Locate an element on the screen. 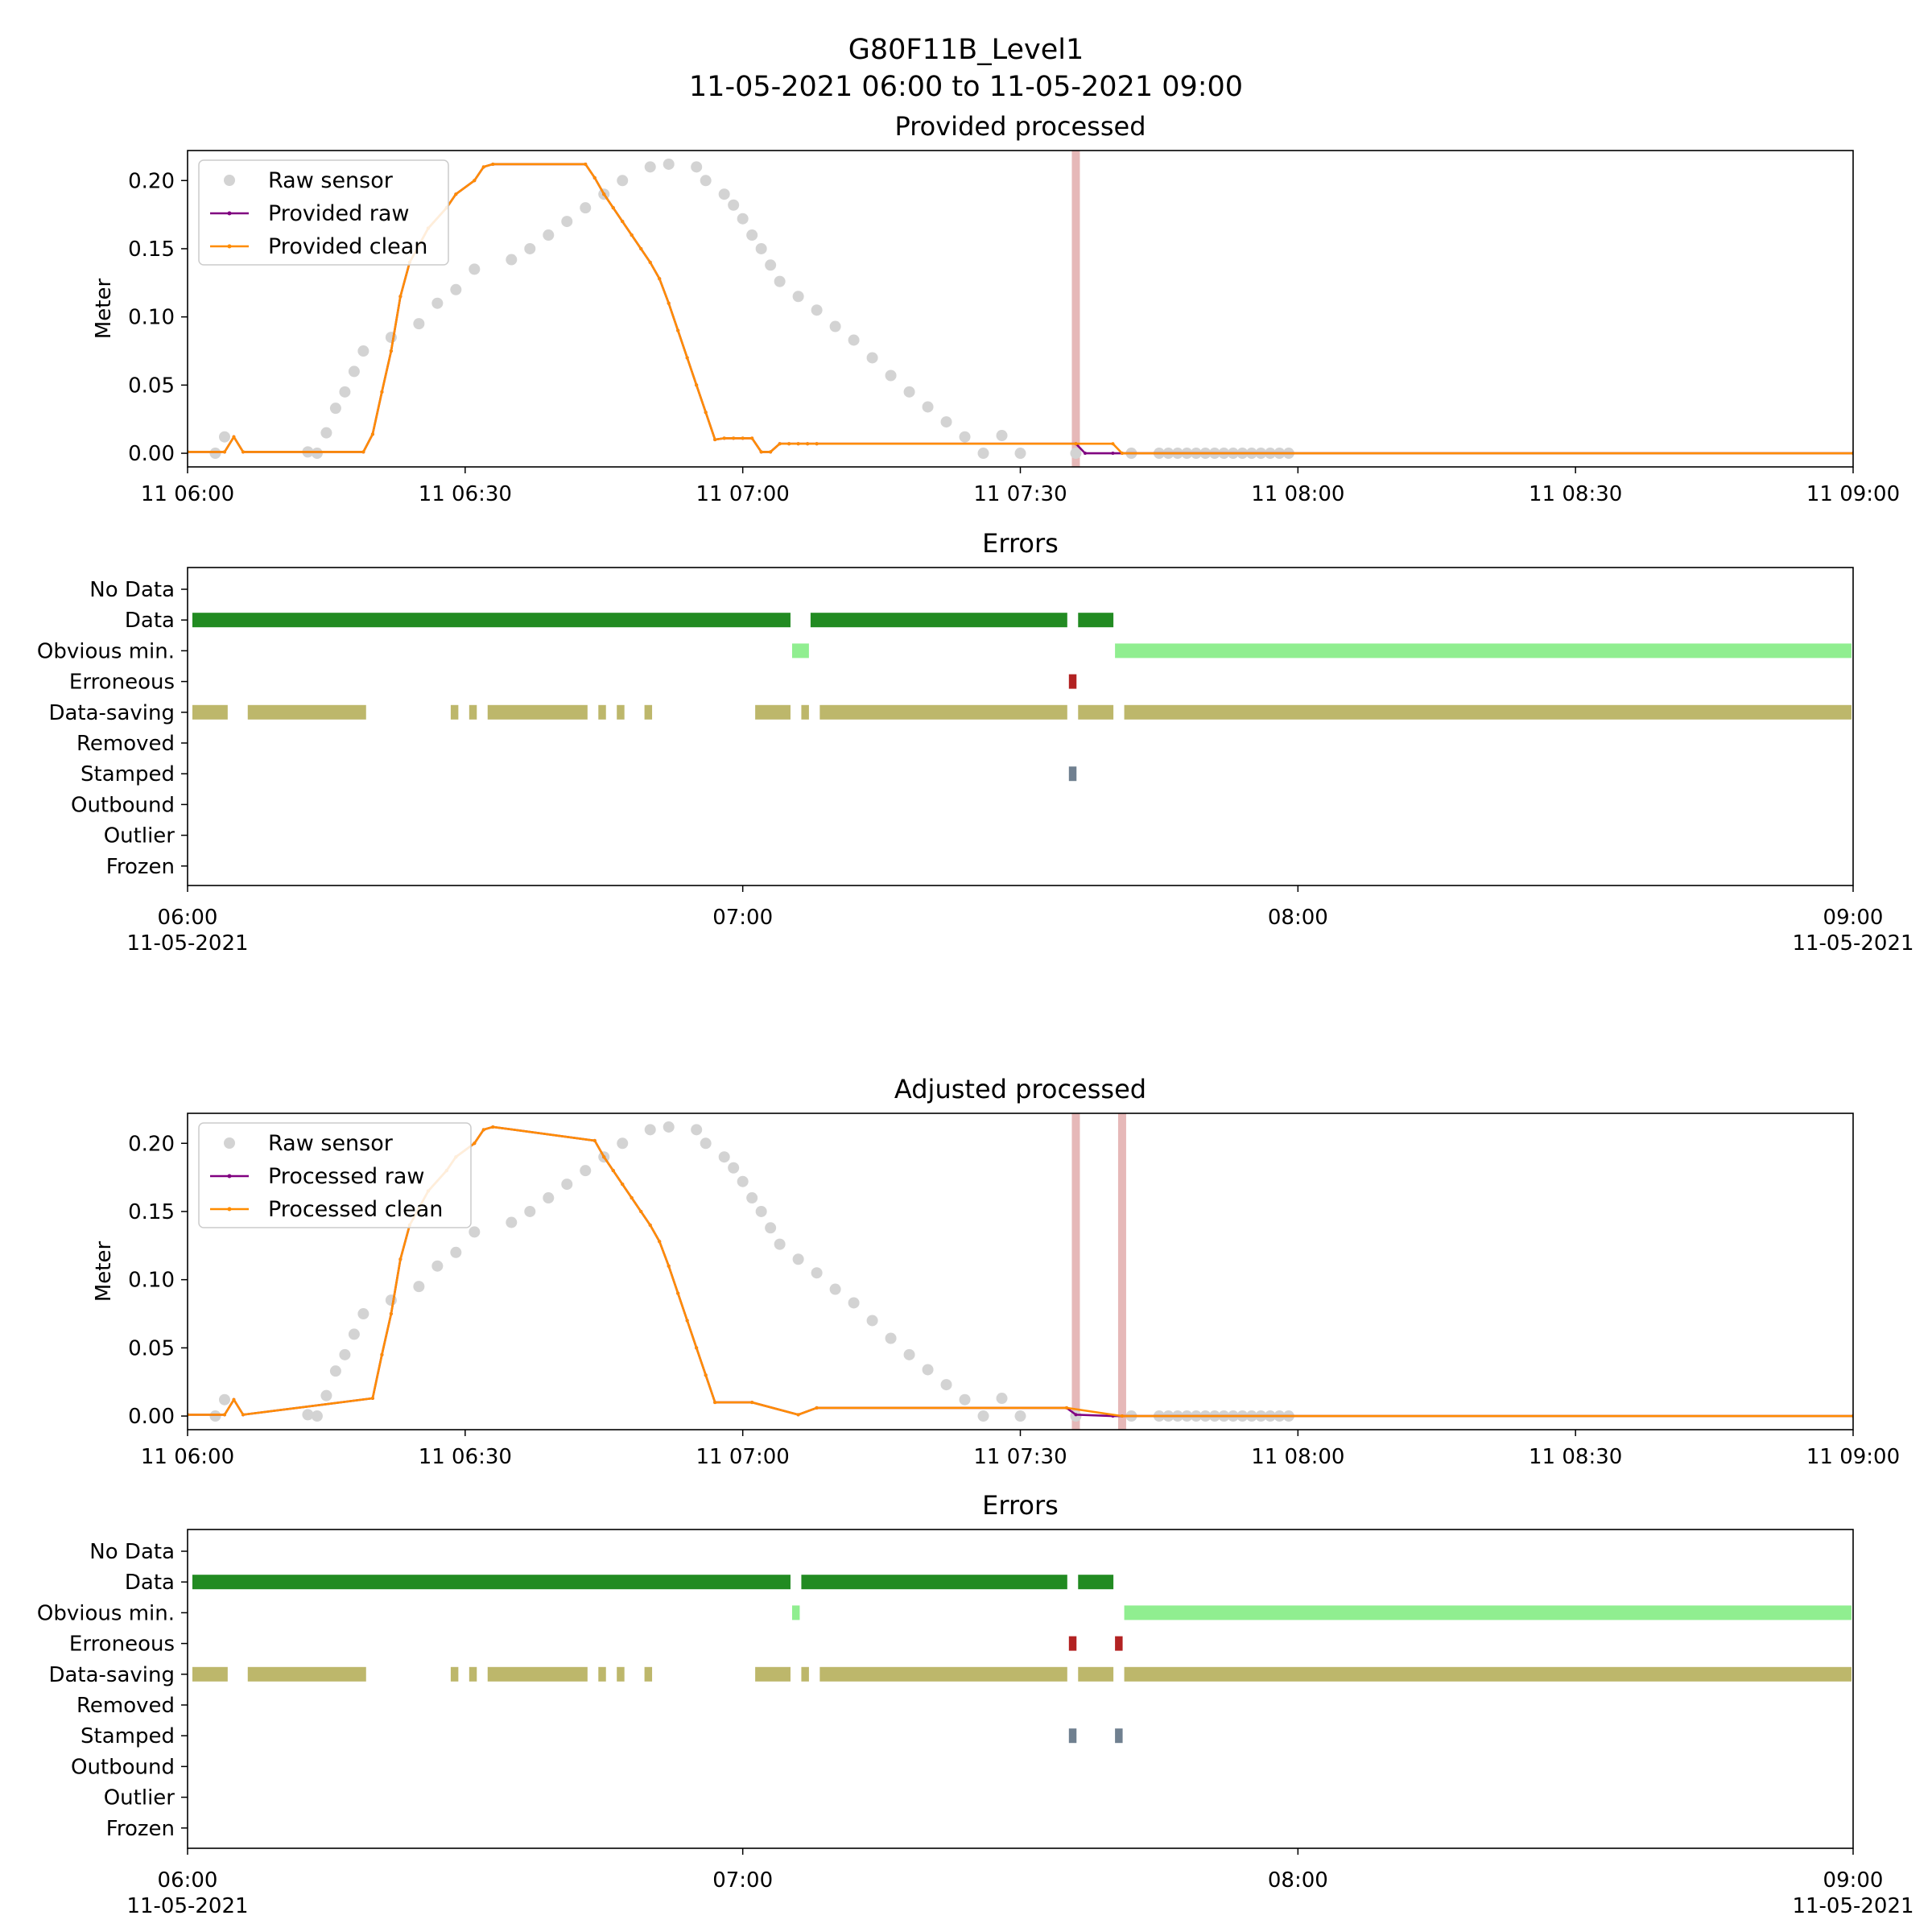  y-axis-label: Meter is located at coordinates (104, 309).